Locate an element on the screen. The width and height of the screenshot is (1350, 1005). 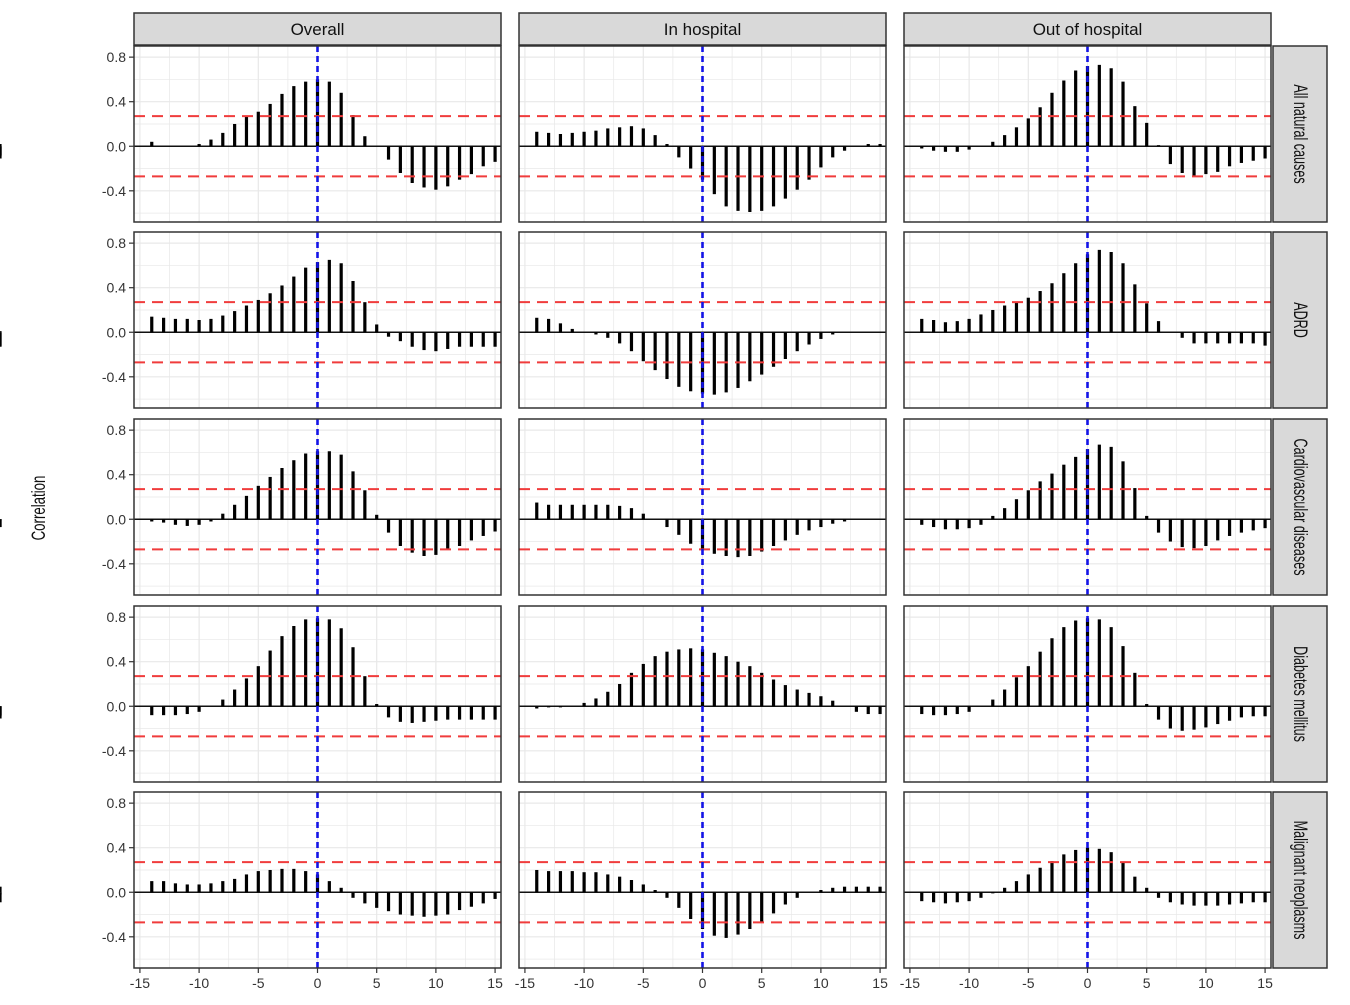
row-strip-3: Cardiovascular diseases is located at coordinates (1300, 507).